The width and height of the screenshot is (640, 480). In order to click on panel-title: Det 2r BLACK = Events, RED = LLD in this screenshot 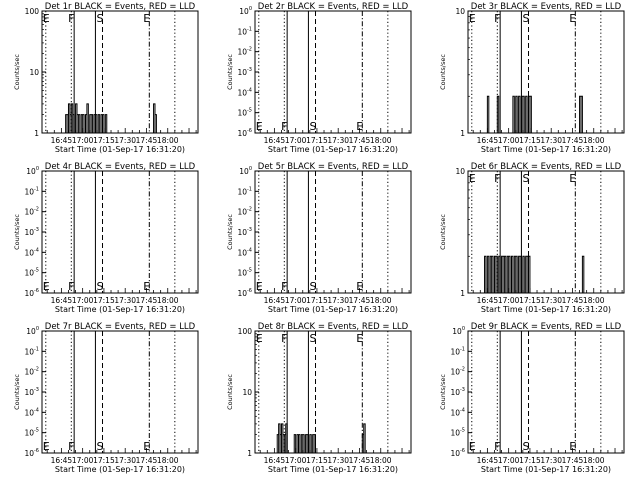, I will do `click(333, 7)`.